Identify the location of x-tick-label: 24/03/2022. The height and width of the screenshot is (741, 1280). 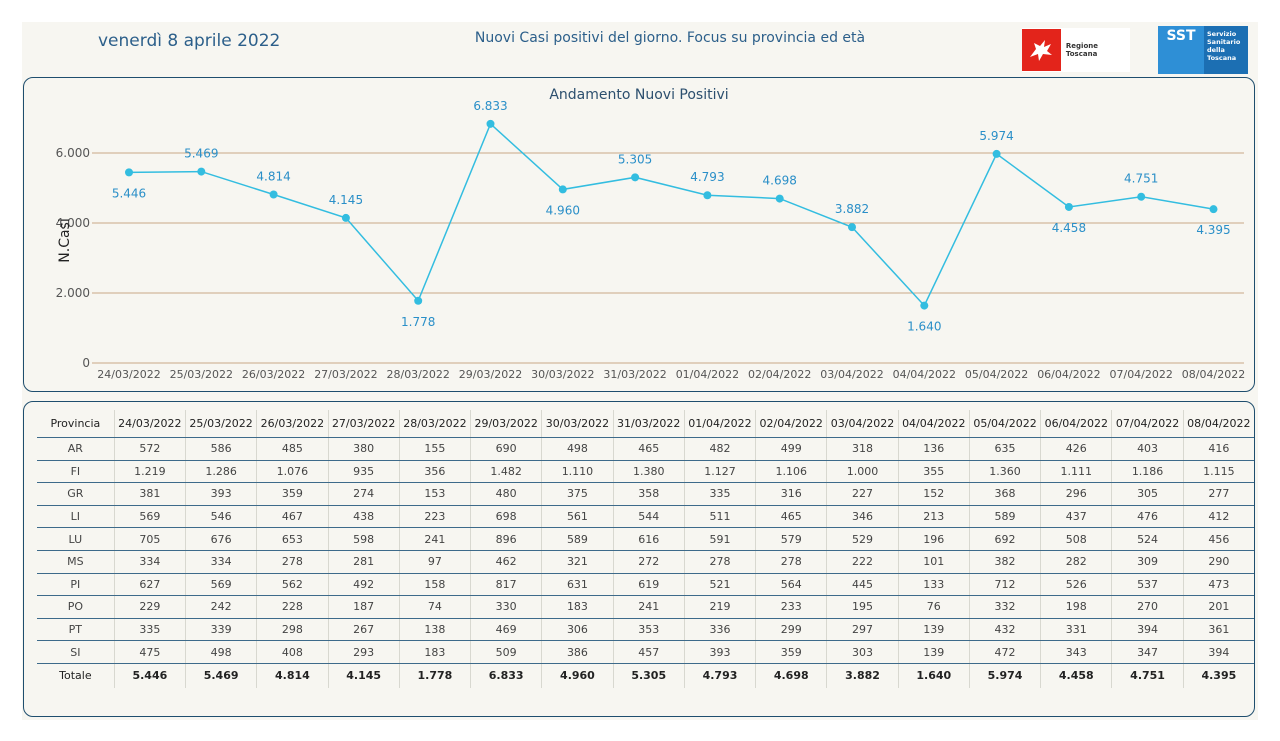
(128, 374).